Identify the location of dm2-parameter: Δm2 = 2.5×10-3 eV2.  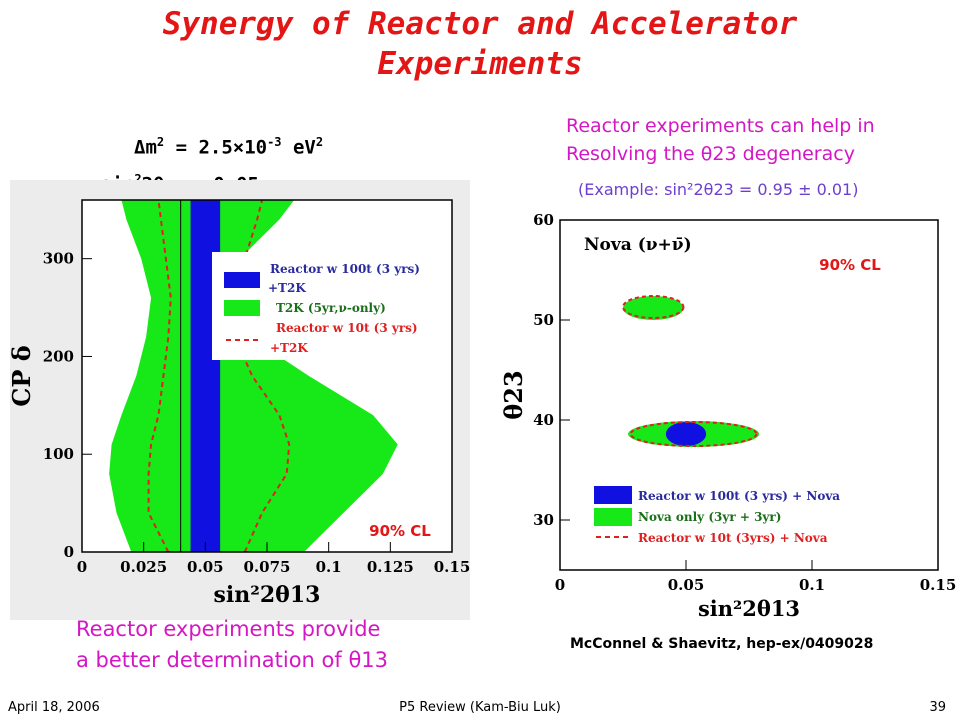
(260, 144).